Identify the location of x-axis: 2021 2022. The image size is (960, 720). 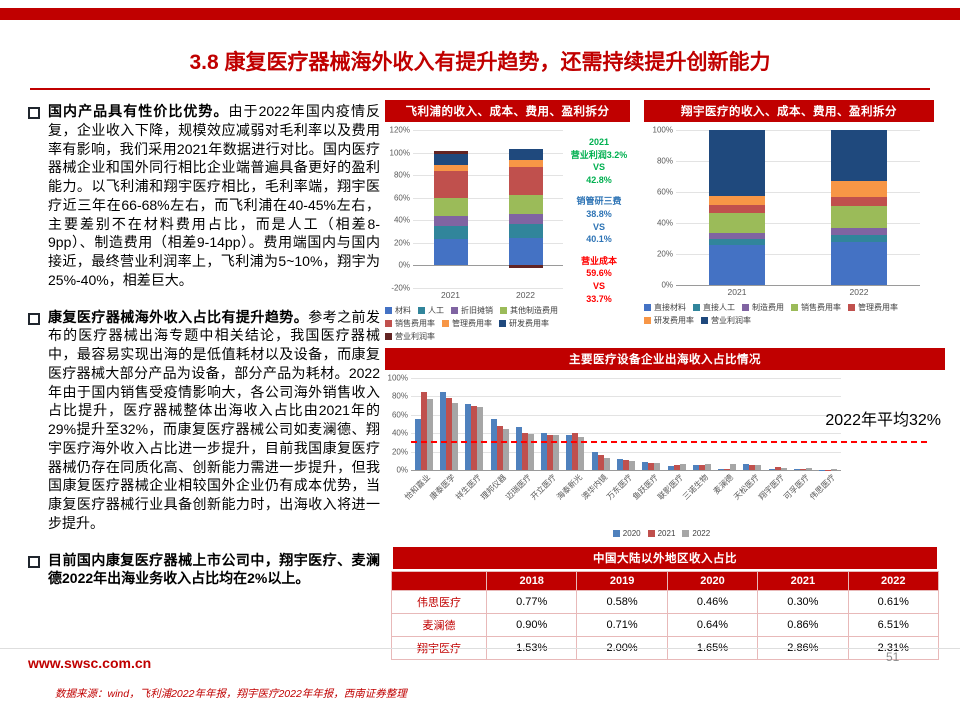
(488, 295).